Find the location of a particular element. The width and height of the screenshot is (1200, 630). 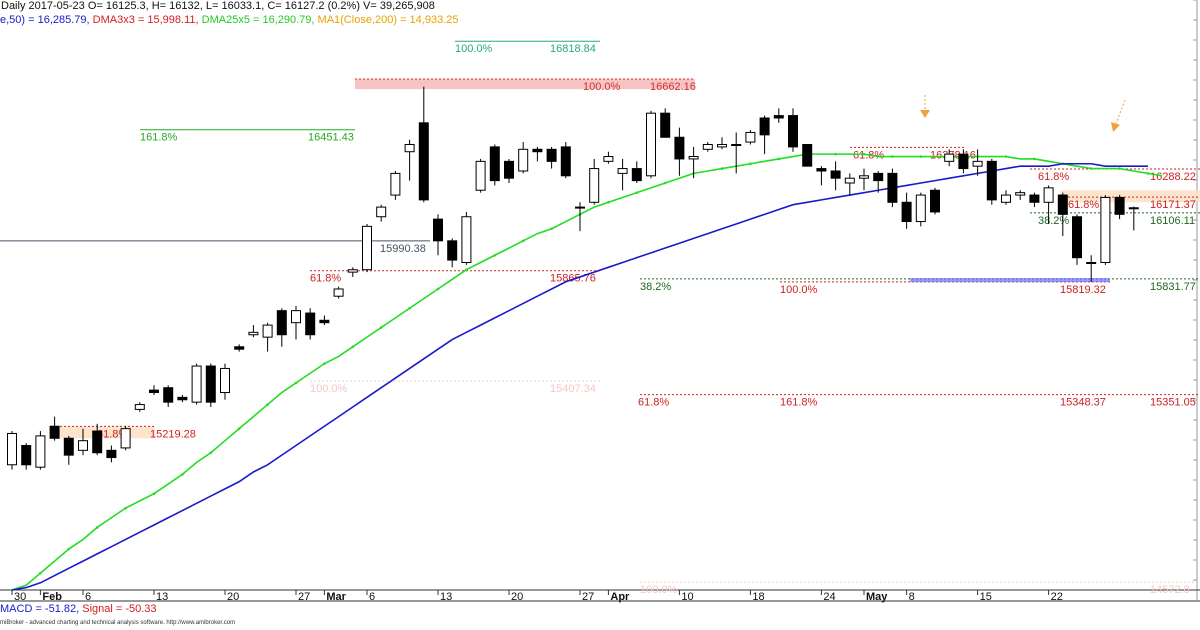

fib-label: 38.2% is located at coordinates (655, 287).